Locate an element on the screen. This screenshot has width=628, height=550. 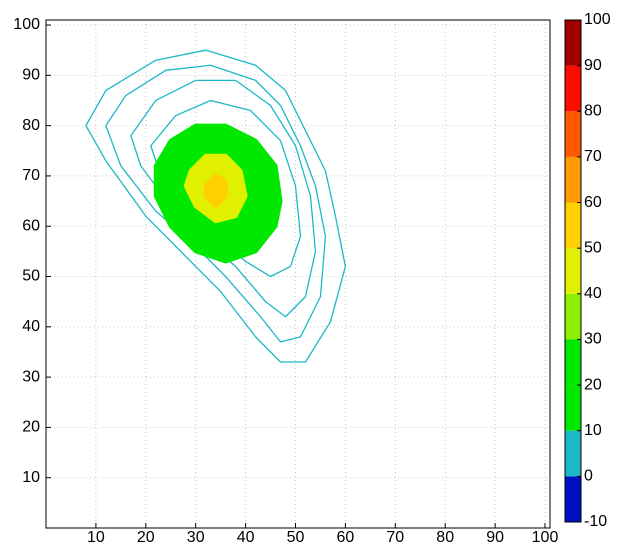
colorbar-frame is located at coordinates (573, 271).